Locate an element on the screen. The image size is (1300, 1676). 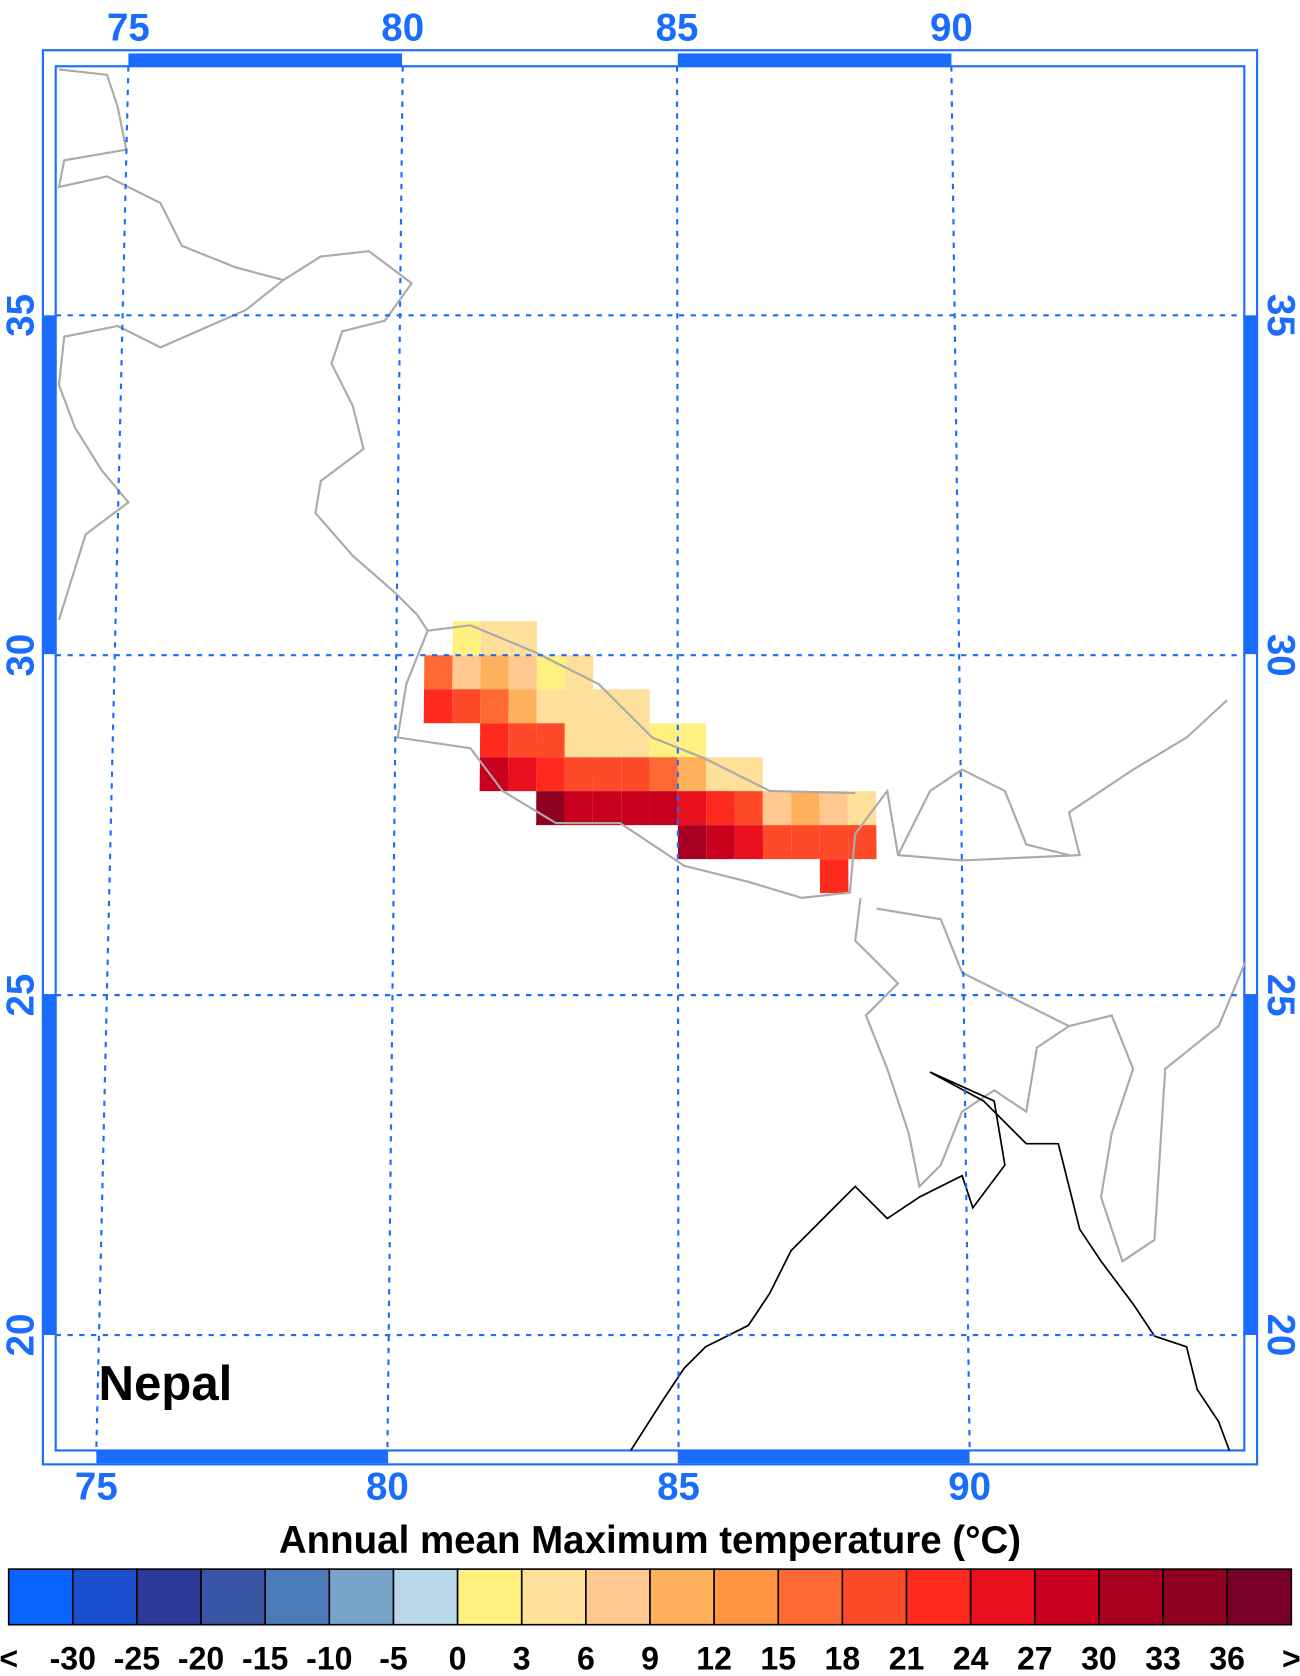
colorbar-label: 24 is located at coordinates (971, 1658).